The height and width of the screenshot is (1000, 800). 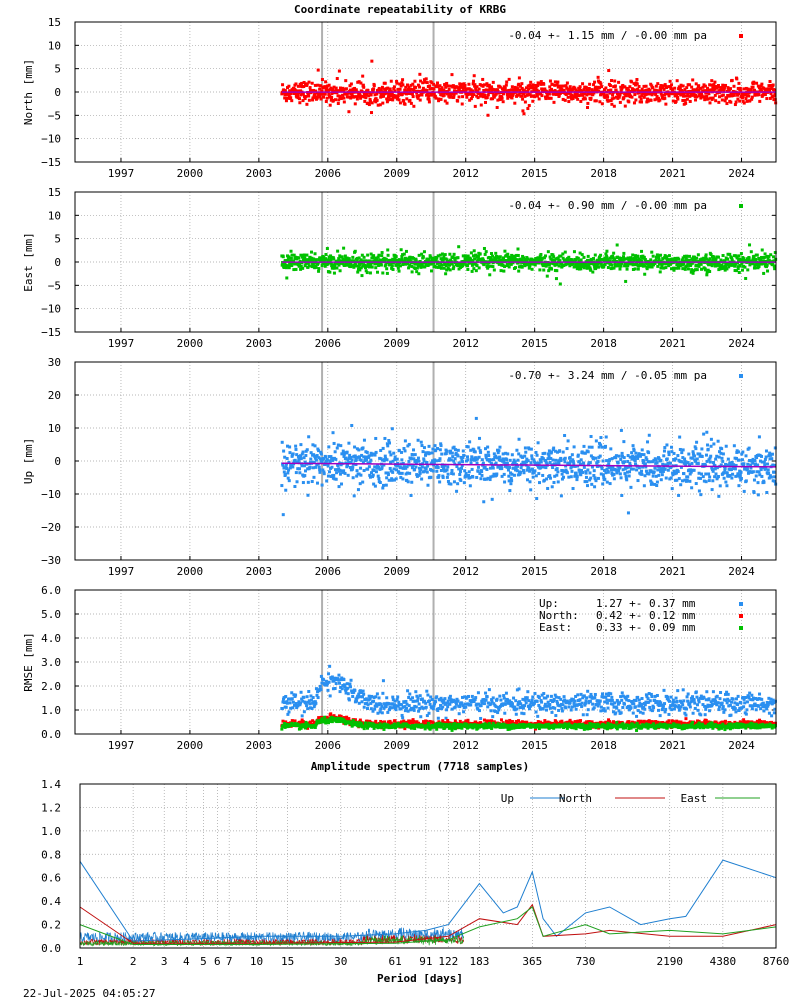 I want to click on y-axis-label: East [mm], so click(x=28, y=262).